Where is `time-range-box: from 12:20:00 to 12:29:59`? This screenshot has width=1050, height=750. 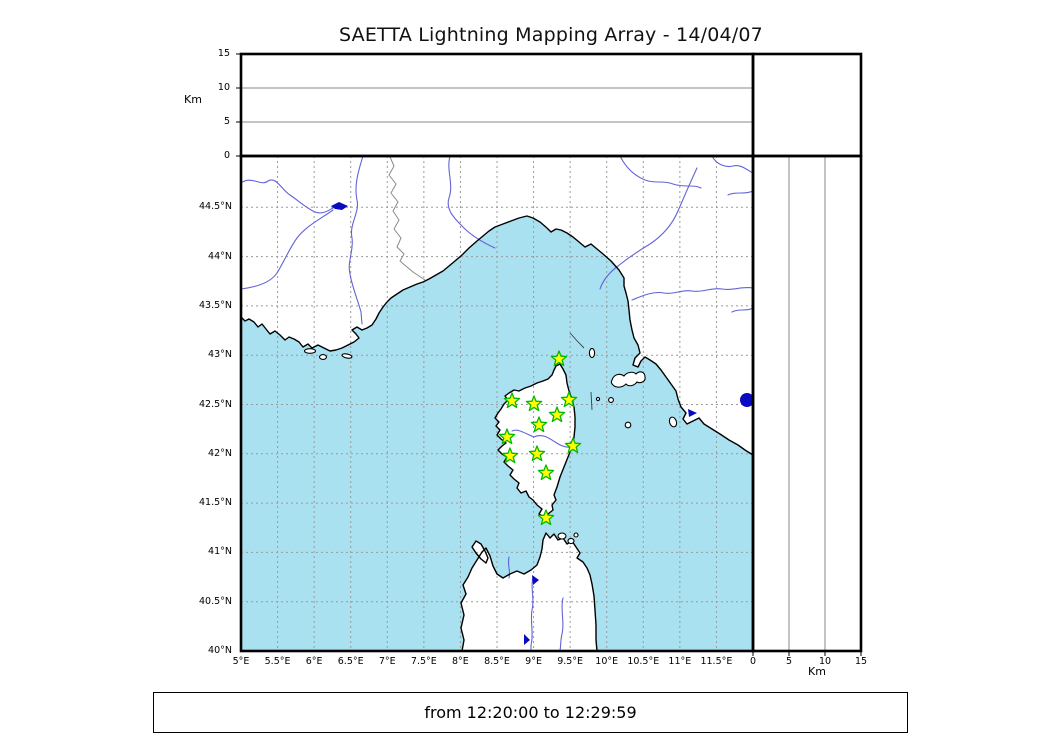 time-range-box: from 12:20:00 to 12:29:59 is located at coordinates (530, 712).